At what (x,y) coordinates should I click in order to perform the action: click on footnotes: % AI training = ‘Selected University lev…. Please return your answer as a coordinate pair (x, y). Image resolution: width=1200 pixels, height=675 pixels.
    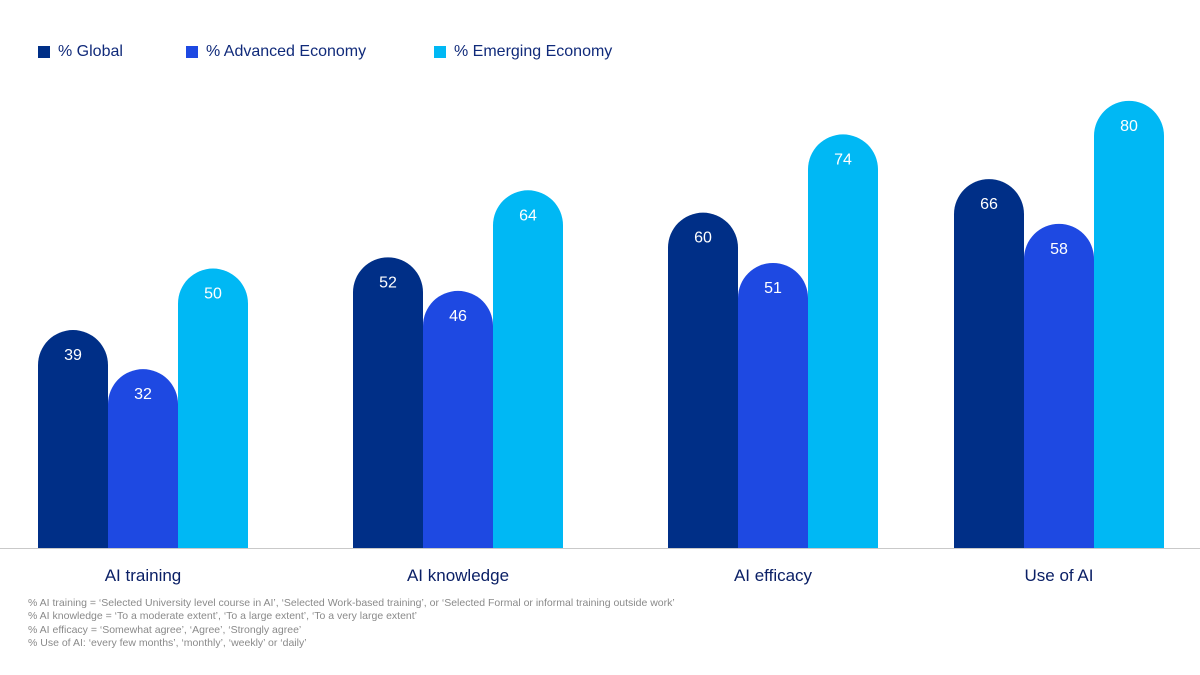
    Looking at the image, I should click on (351, 624).